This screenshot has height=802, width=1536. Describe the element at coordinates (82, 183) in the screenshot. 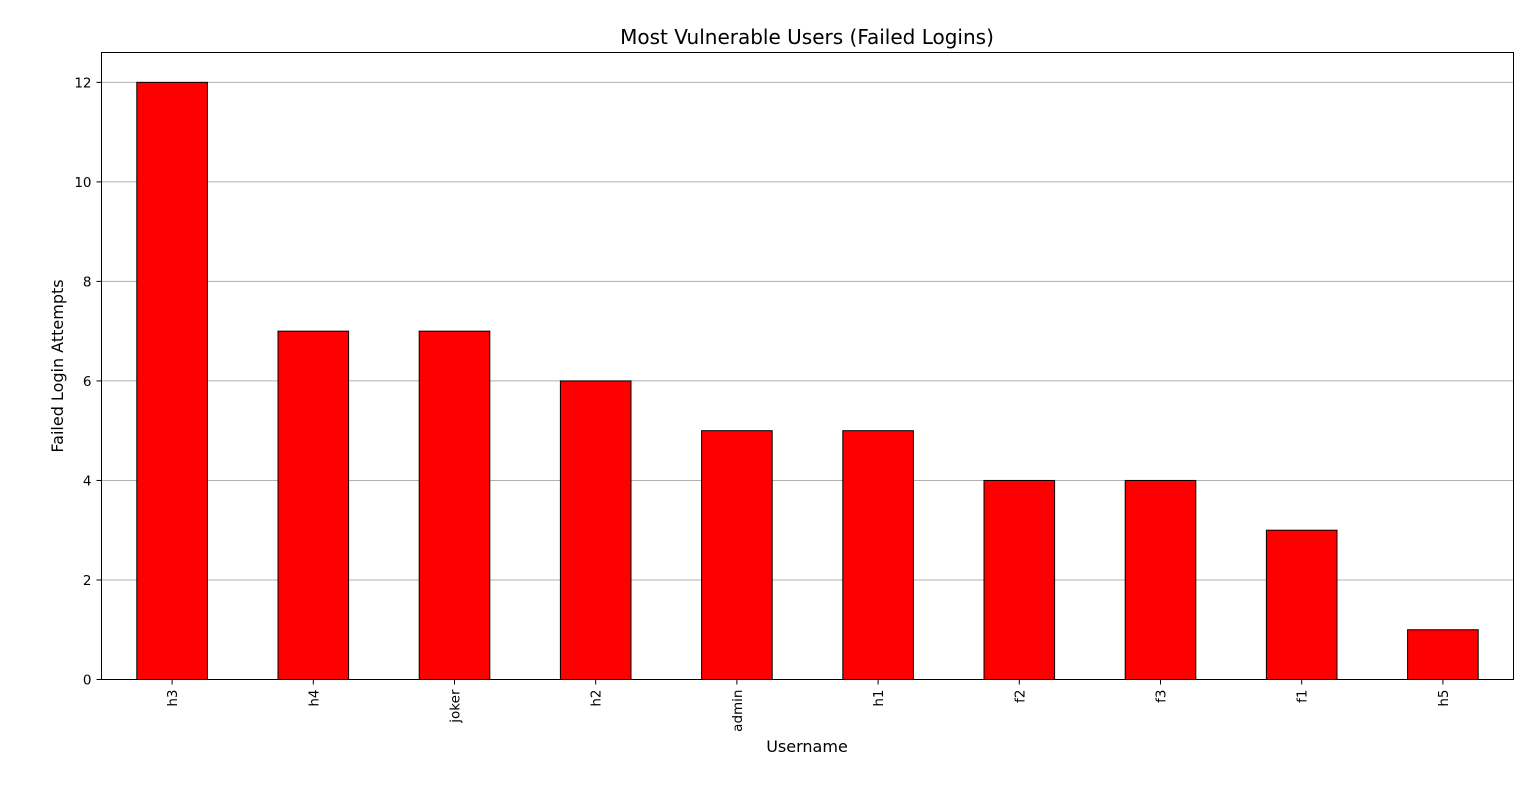

I see `y-tick-label: 10` at that location.